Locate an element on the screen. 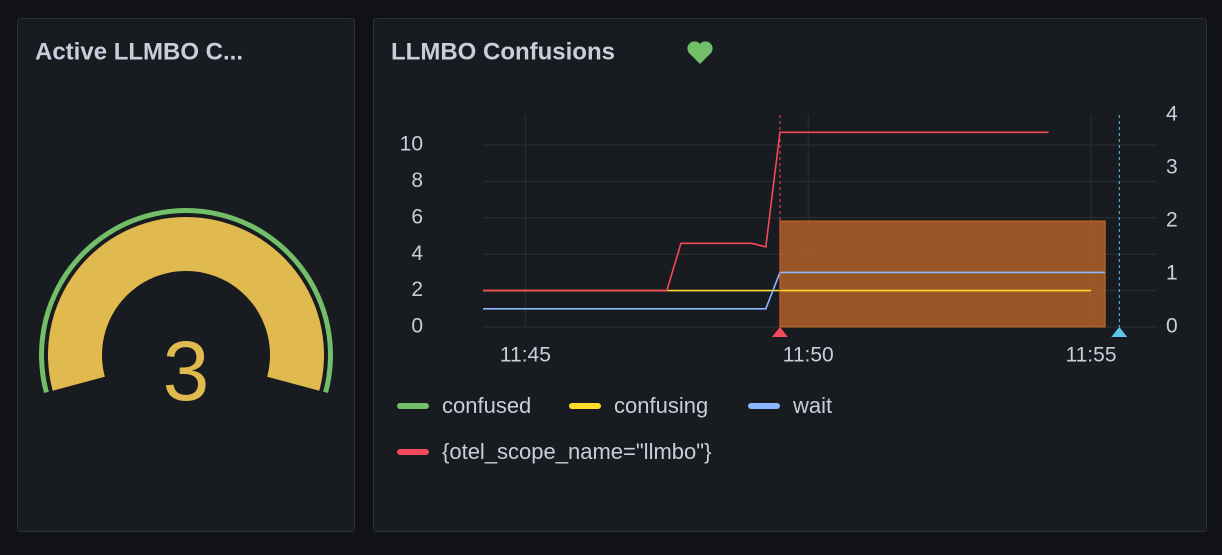  legend-label: confused is located at coordinates (486, 405).